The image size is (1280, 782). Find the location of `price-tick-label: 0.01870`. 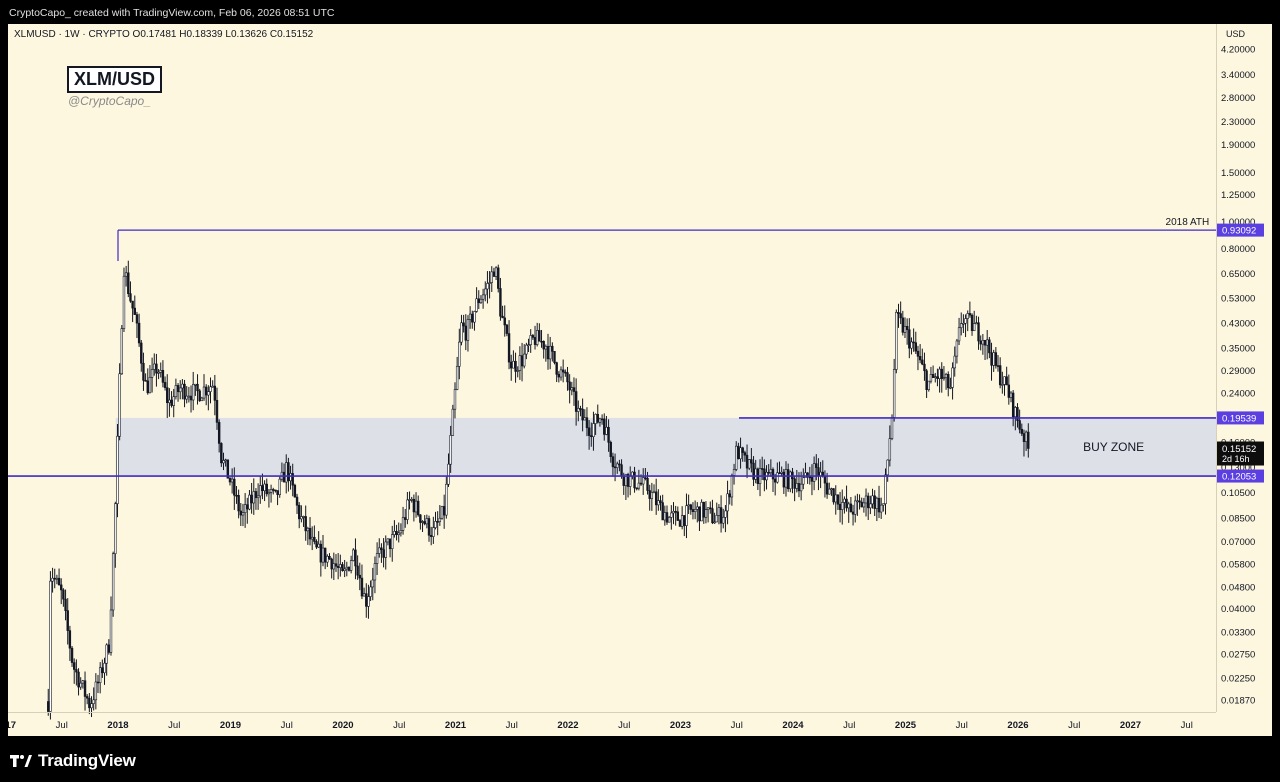

price-tick-label: 0.01870 is located at coordinates (1238, 701).